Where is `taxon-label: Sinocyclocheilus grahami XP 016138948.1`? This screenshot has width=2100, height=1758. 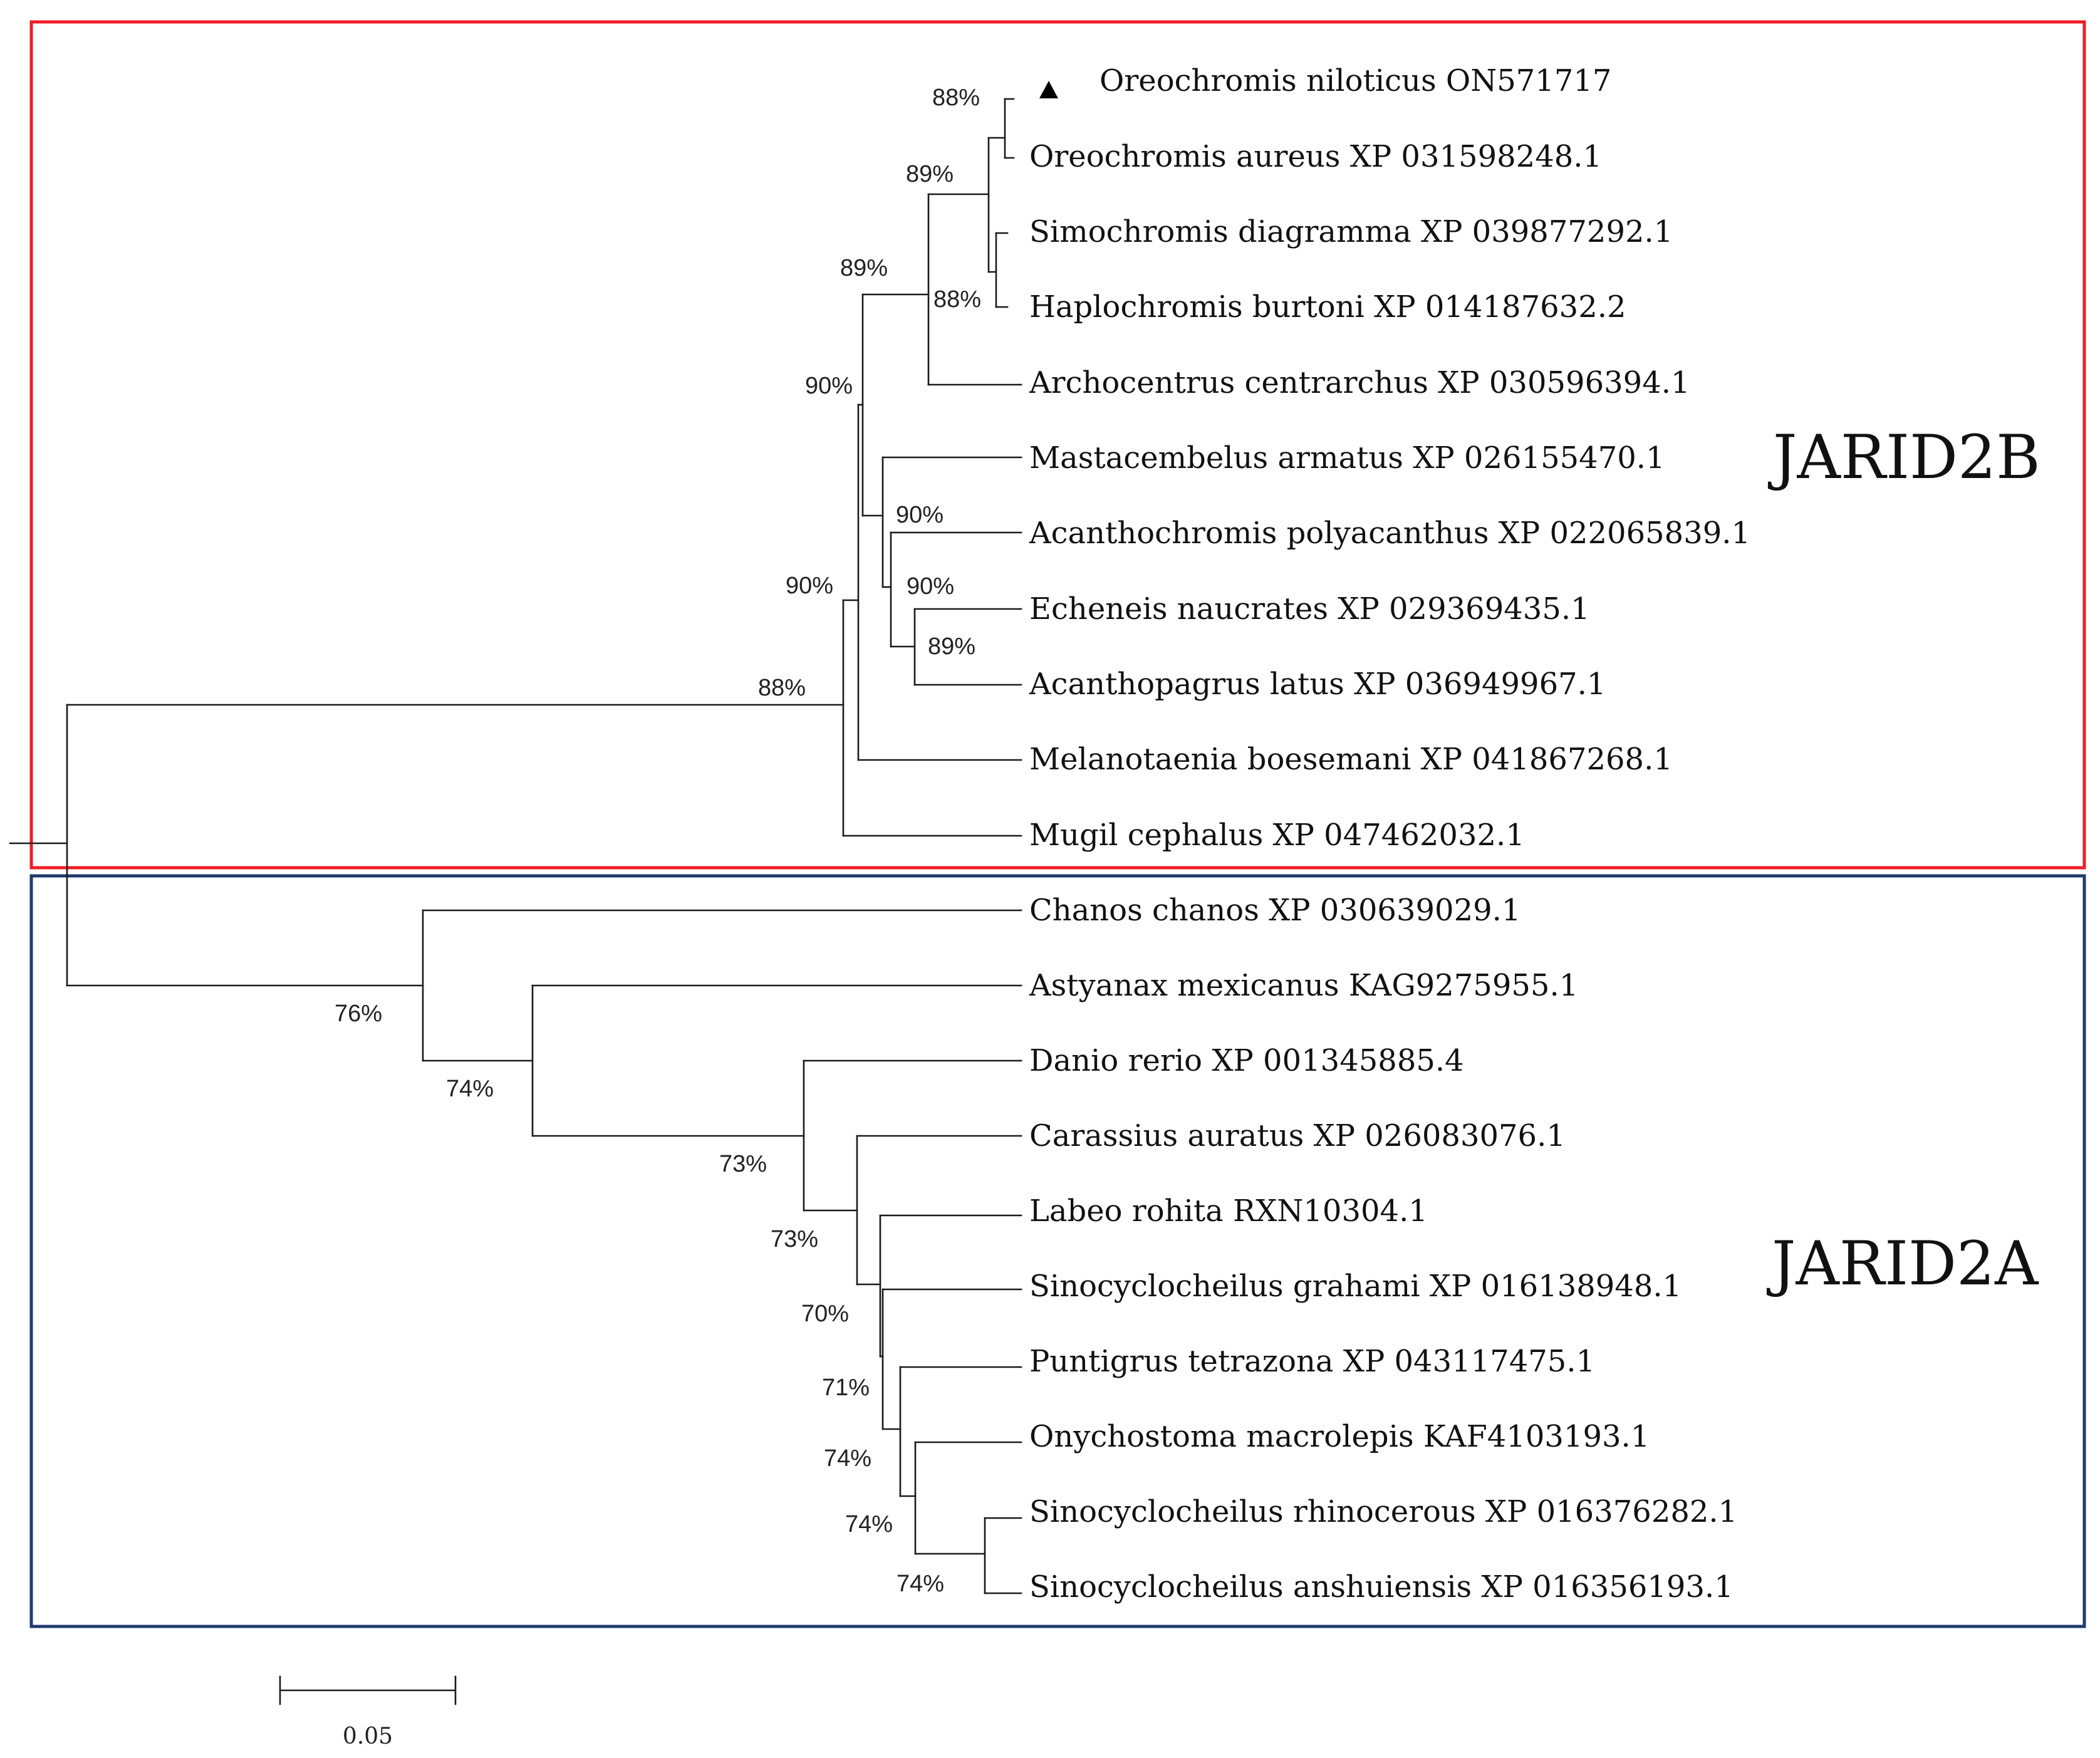 taxon-label: Sinocyclocheilus grahami XP 016138948.1 is located at coordinates (1355, 1286).